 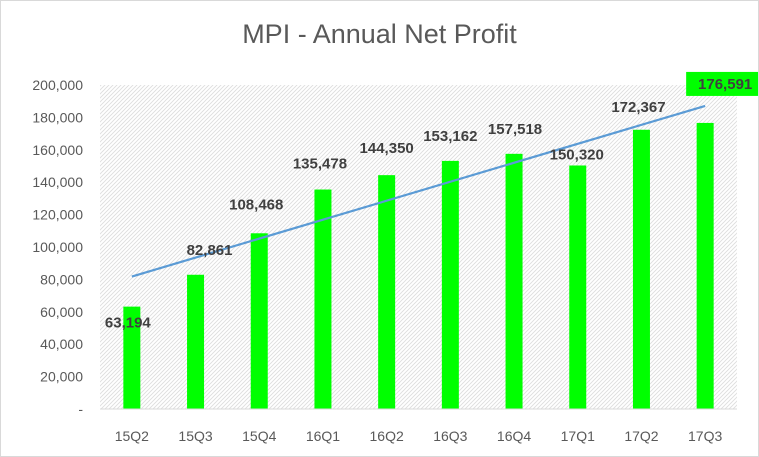 I want to click on y-tick-label: 40,000, so click(x=61, y=344).